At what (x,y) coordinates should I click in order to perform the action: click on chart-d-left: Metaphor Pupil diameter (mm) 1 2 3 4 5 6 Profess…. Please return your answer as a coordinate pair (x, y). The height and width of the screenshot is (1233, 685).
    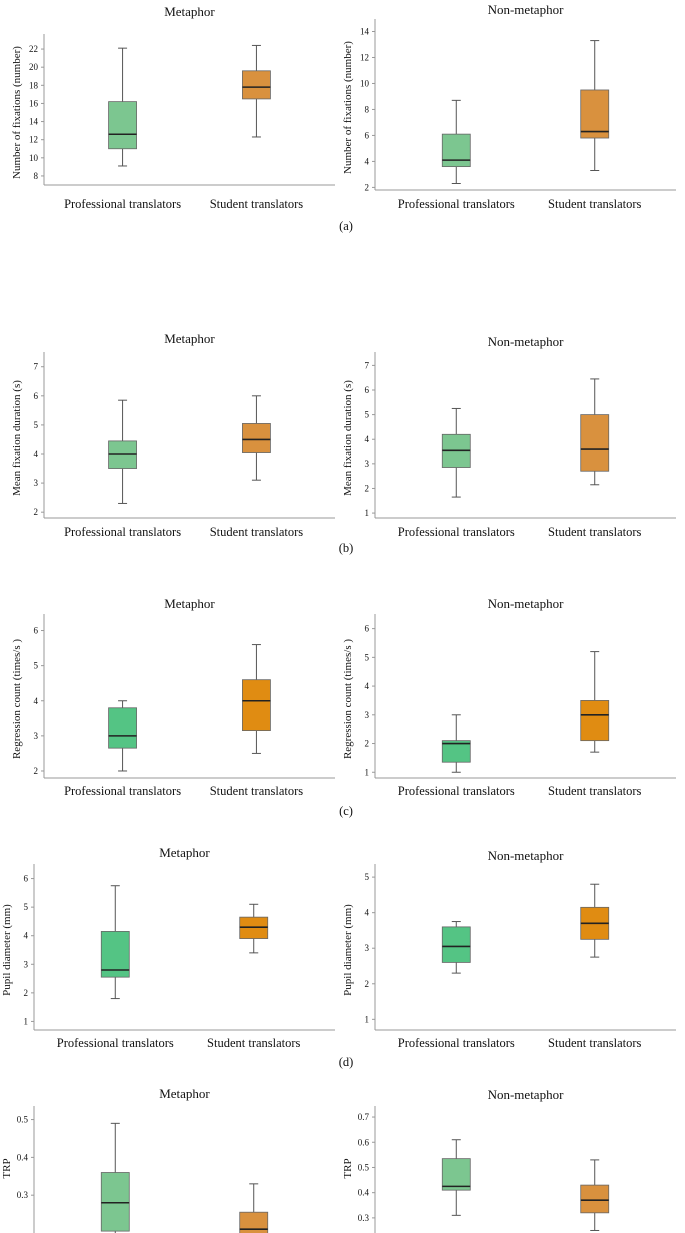
    Looking at the image, I should click on (168, 947).